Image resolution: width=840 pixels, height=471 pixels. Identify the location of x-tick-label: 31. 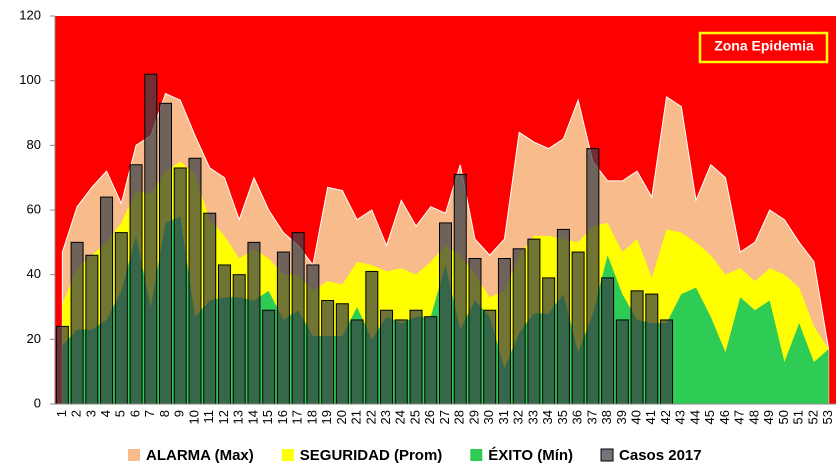
(503, 417).